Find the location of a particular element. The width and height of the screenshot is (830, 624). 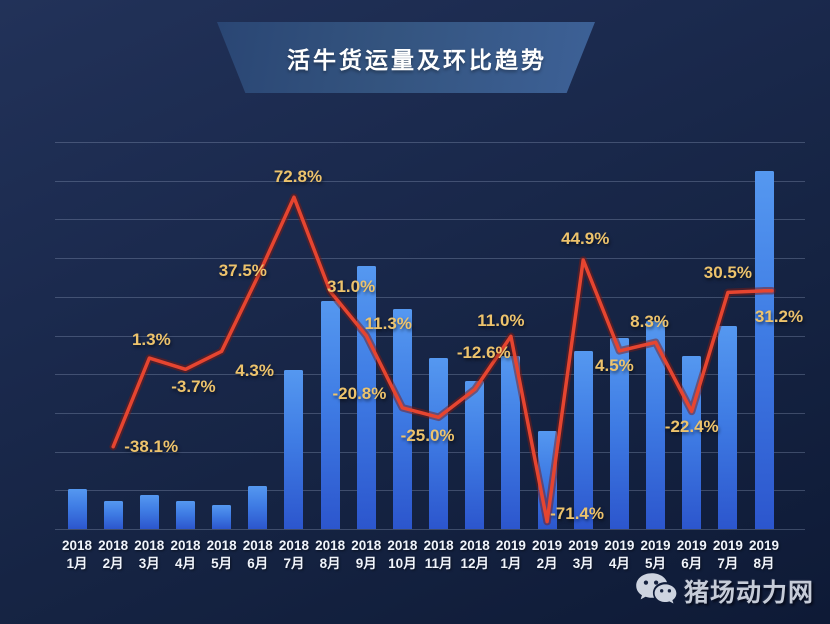

bar-2018-10月 is located at coordinates (402, 419).